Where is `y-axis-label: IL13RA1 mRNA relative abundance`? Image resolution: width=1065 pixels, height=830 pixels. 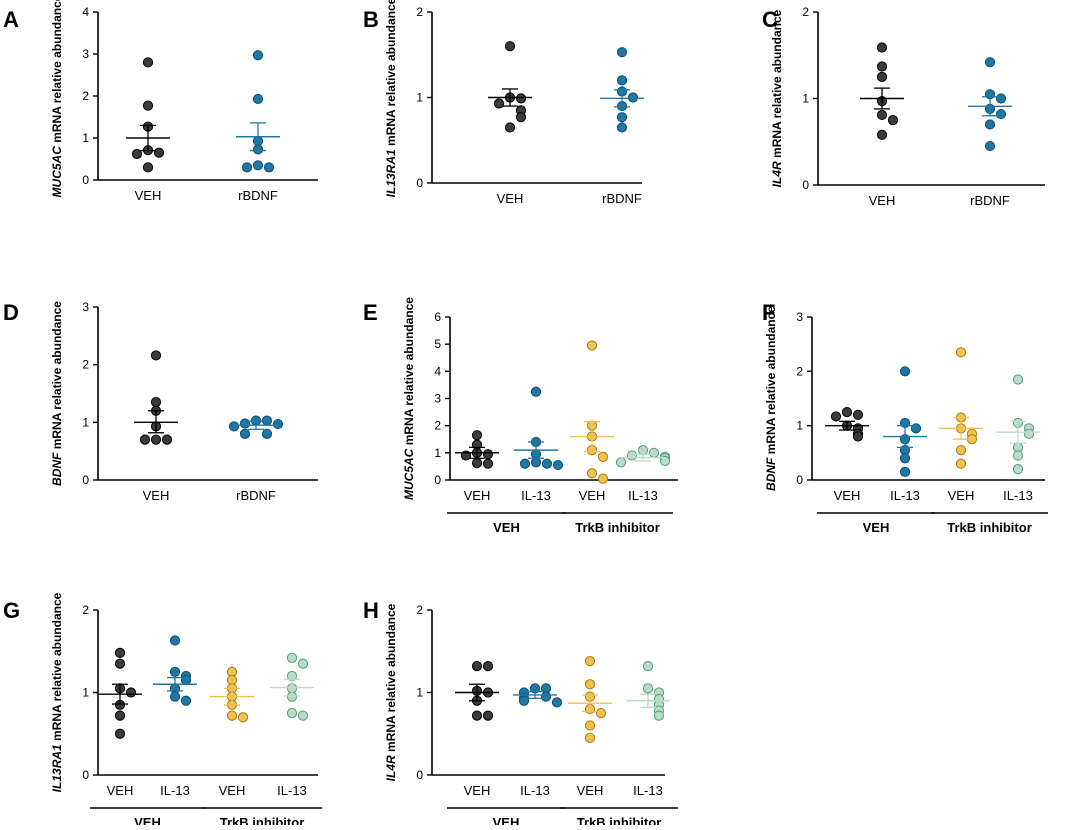 y-axis-label: IL13RA1 mRNA relative abundance is located at coordinates (391, 98).